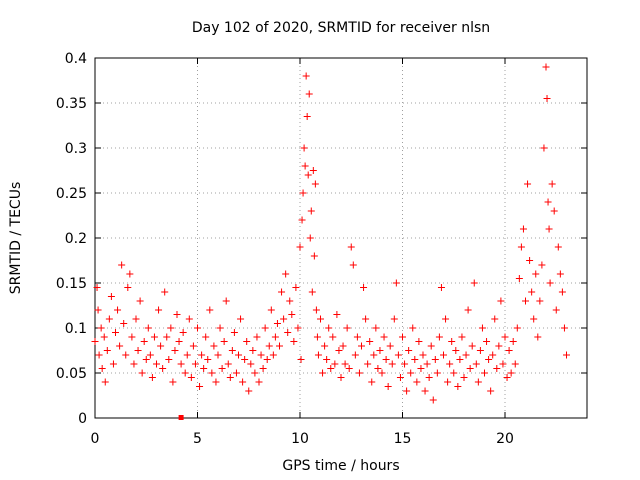 The image size is (640, 480). Describe the element at coordinates (71, 284) in the screenshot. I see `y-tick-label: 0.15` at that location.